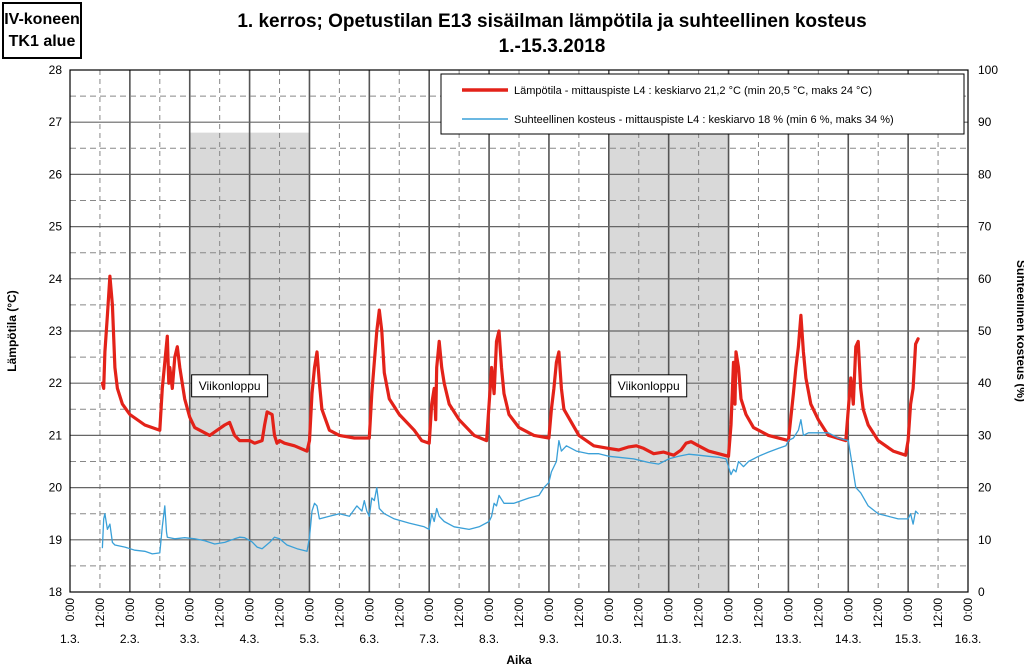  Describe the element at coordinates (549, 639) in the screenshot. I see `x-date-label: 9.3.` at that location.